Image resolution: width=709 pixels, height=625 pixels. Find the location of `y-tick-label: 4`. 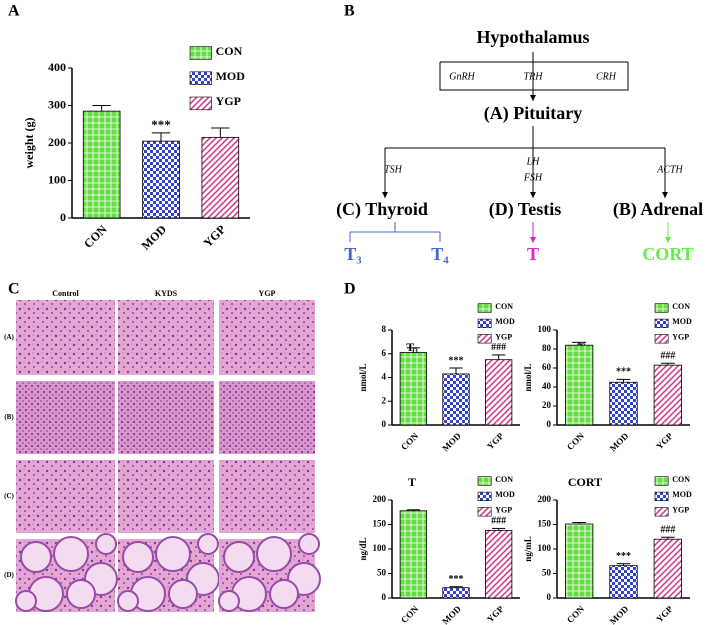

y-tick-label: 4 is located at coordinates (384, 377).